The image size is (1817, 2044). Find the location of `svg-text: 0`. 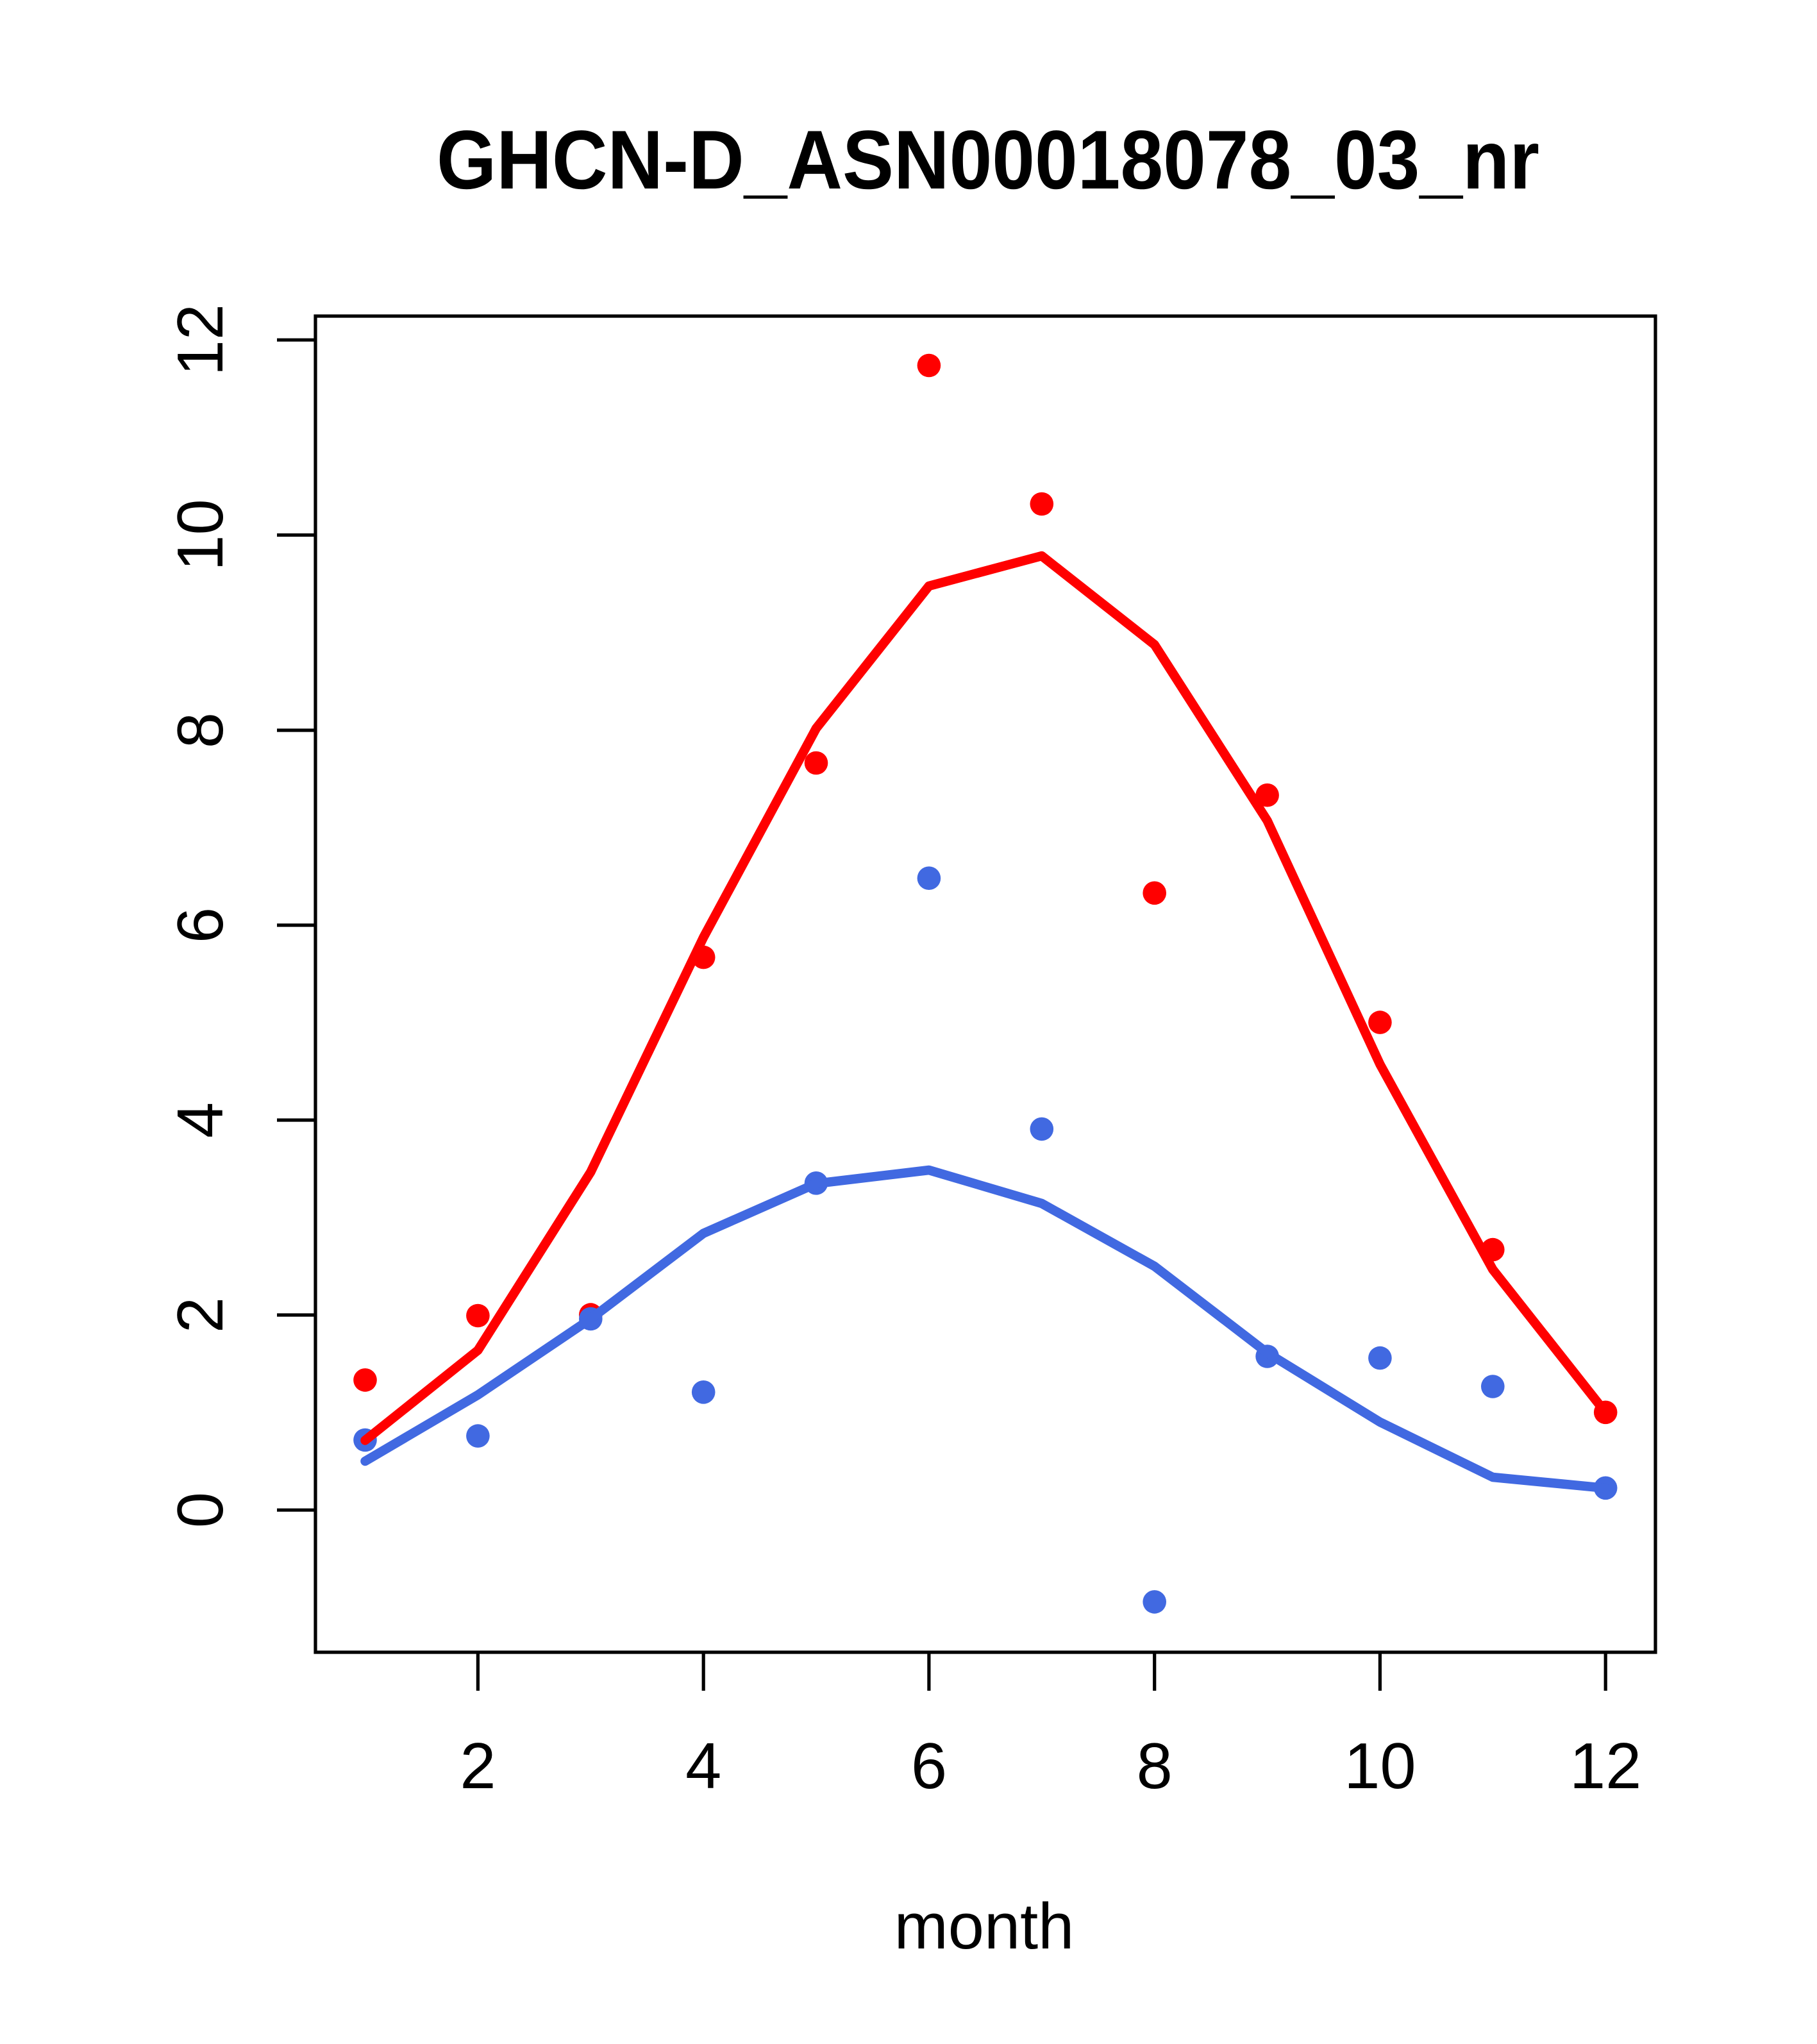

svg-text: 0 is located at coordinates (201, 1510).